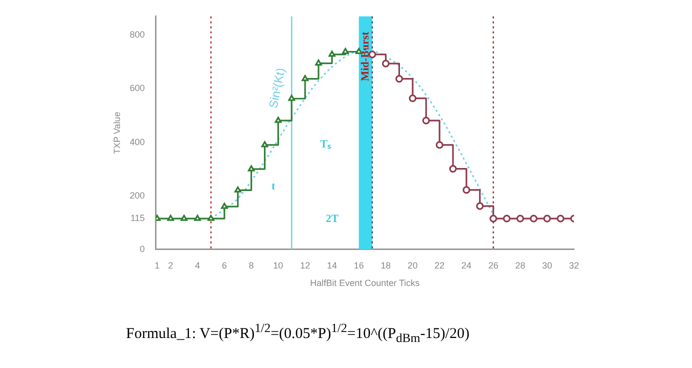 This screenshot has height=368, width=692. Describe the element at coordinates (493, 265) in the screenshot. I see `x-tick-label: 26` at that location.